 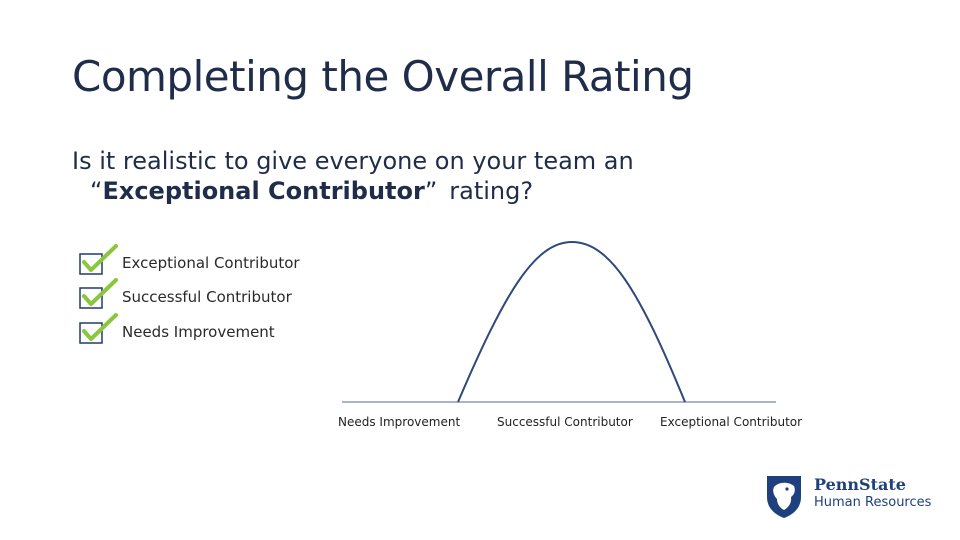 I want to click on checklist-item-needs-improvement: Needs Improvement, so click(x=208, y=326).